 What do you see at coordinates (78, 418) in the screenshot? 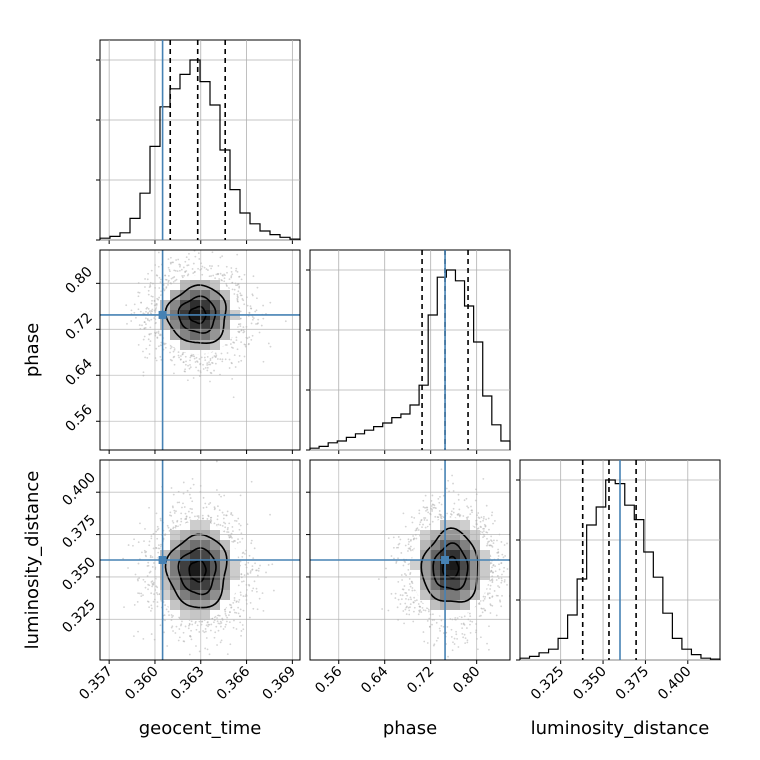
I see `ytick-label-phase: 0.56` at bounding box center [78, 418].